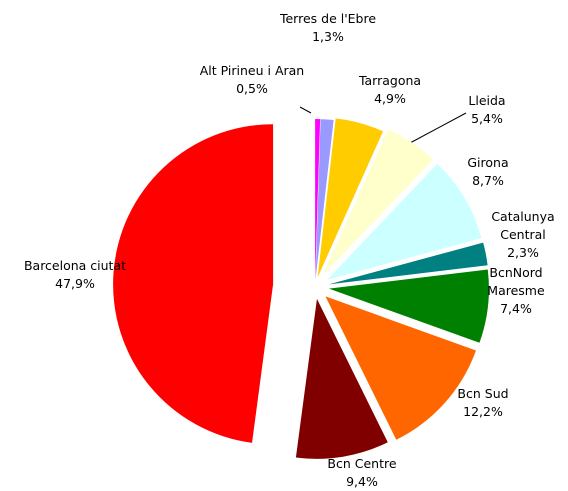  Describe the element at coordinates (487, 118) in the screenshot. I see `value-label: 5,4%` at that location.